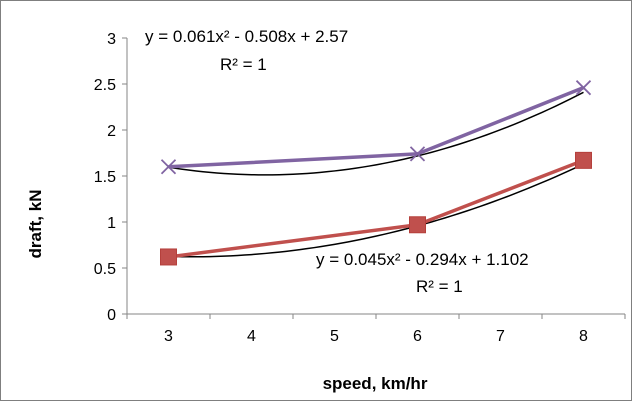 Image resolution: width=632 pixels, height=401 pixels. I want to click on x-axis-title: speed, km/hr, so click(375, 383).